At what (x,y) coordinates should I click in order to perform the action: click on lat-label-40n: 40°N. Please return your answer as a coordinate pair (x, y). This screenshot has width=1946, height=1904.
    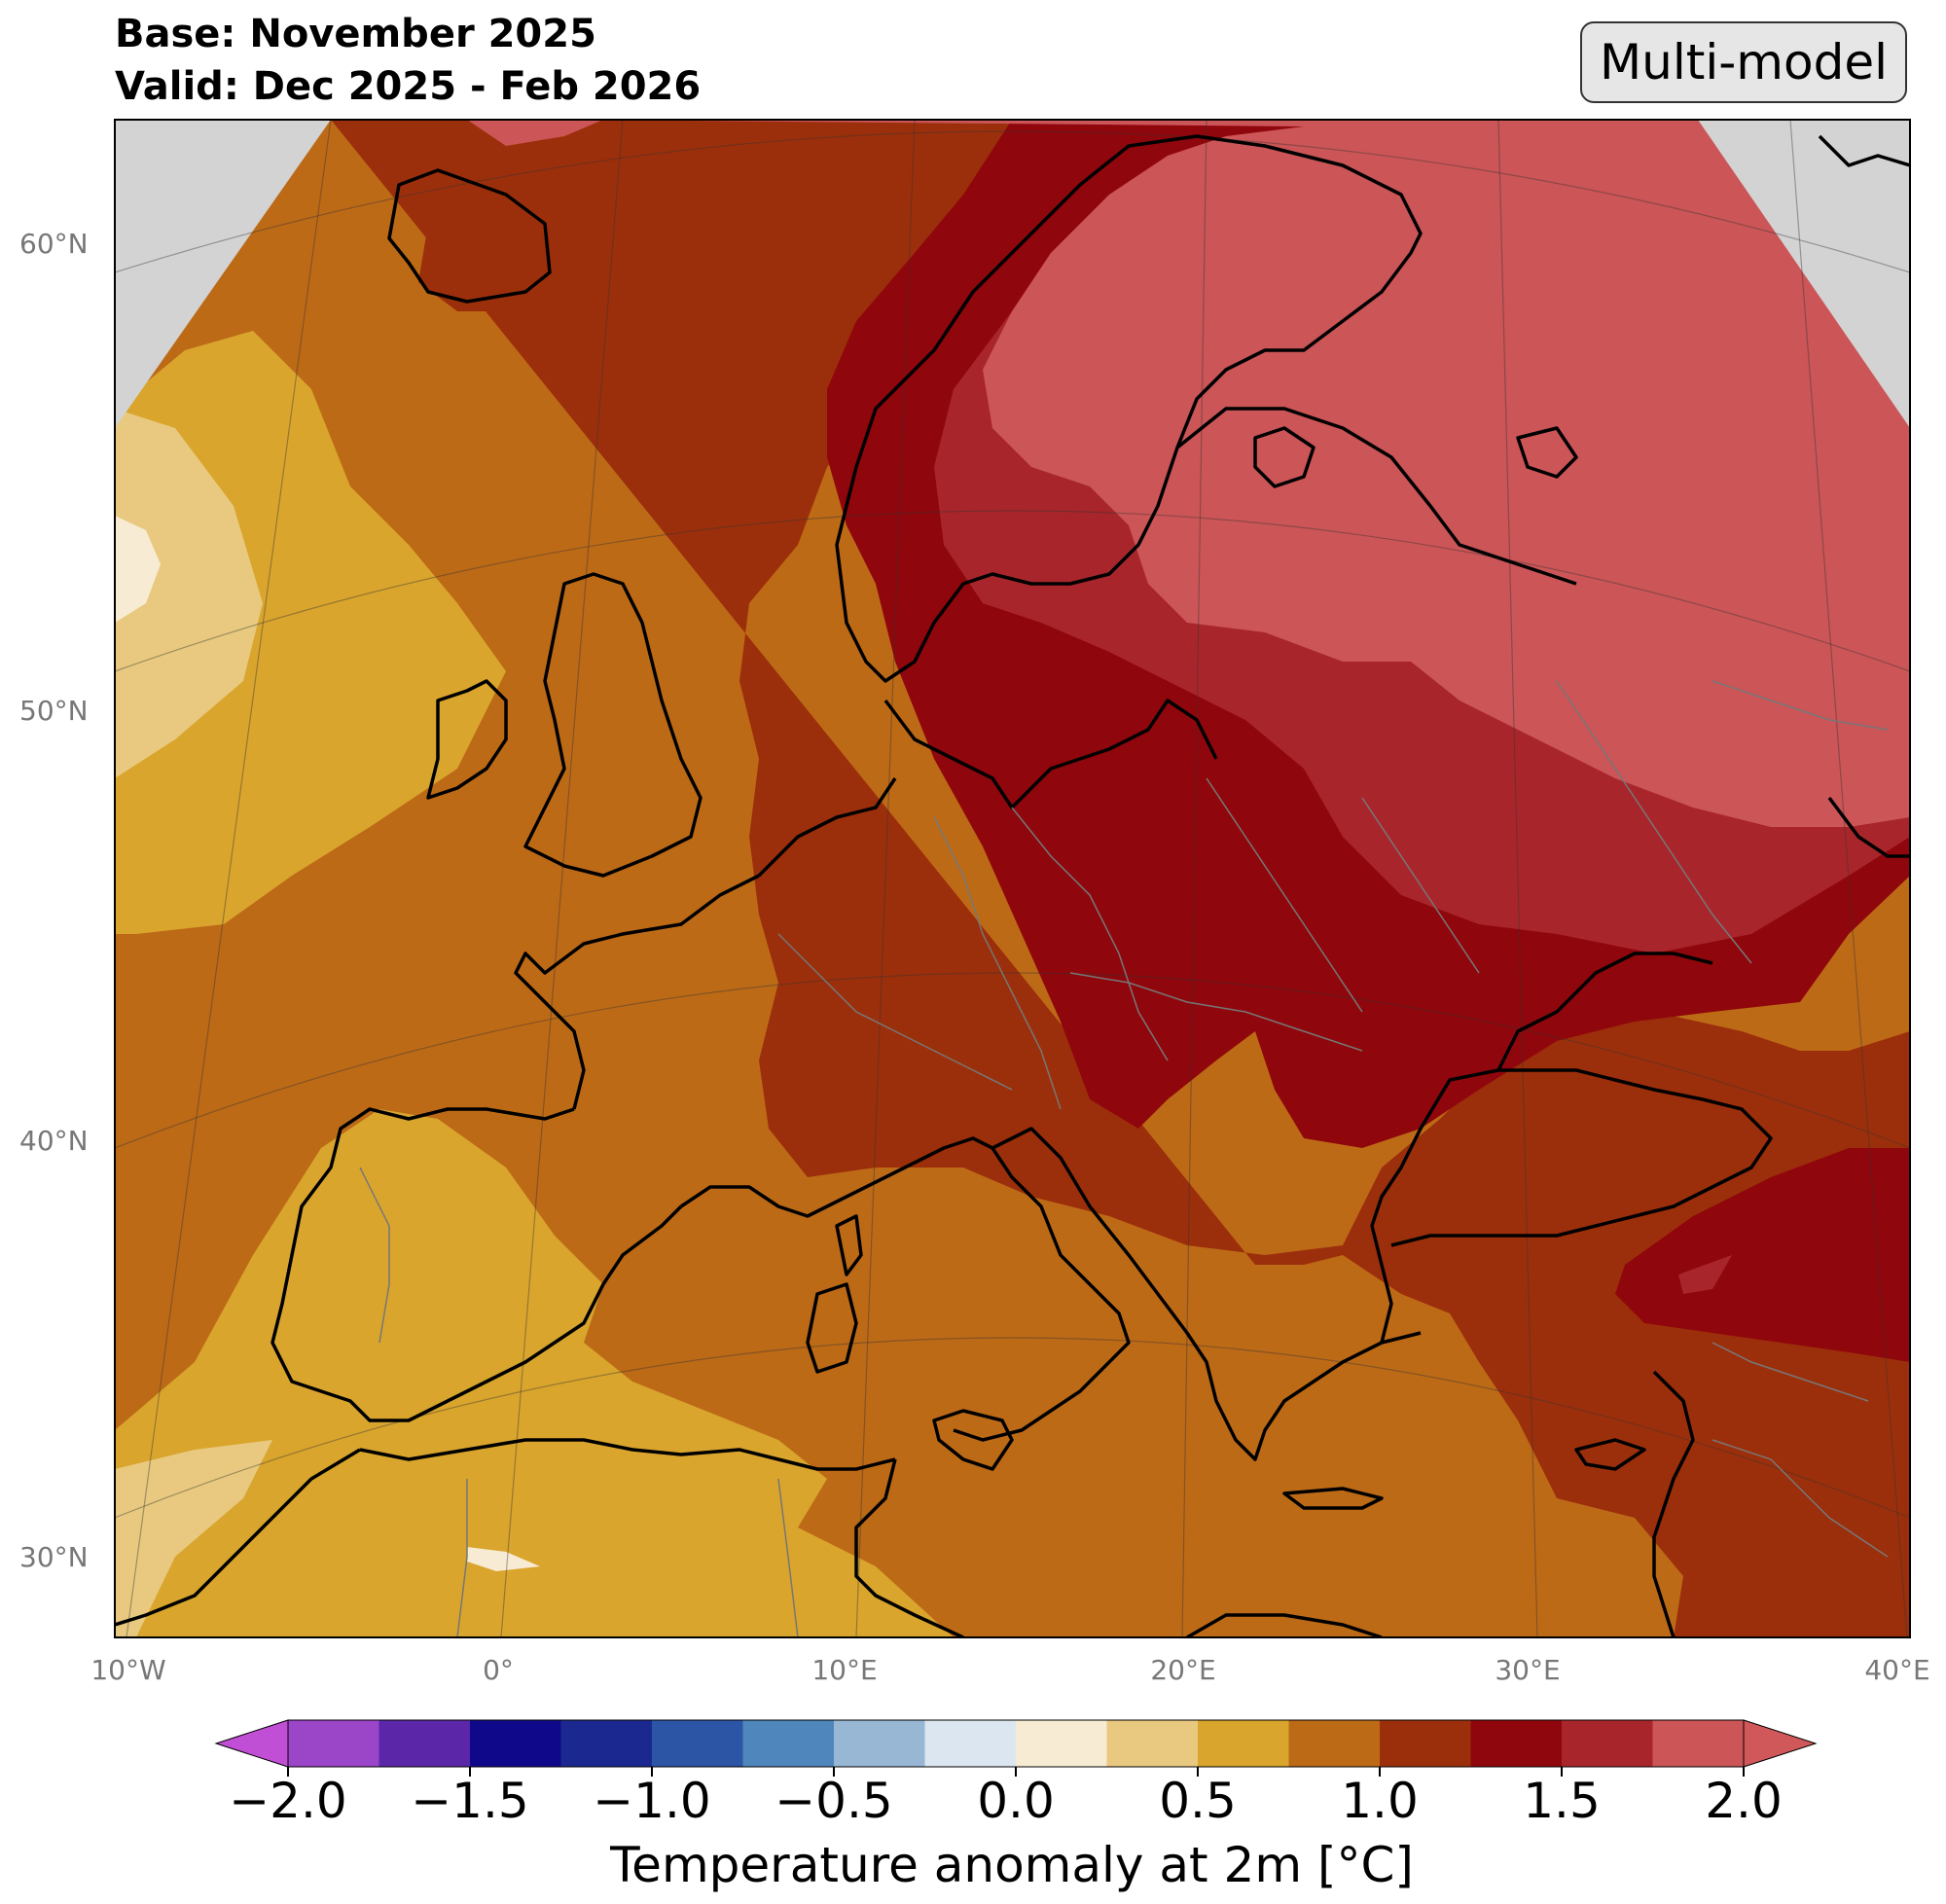
    Looking at the image, I should click on (54, 1141).